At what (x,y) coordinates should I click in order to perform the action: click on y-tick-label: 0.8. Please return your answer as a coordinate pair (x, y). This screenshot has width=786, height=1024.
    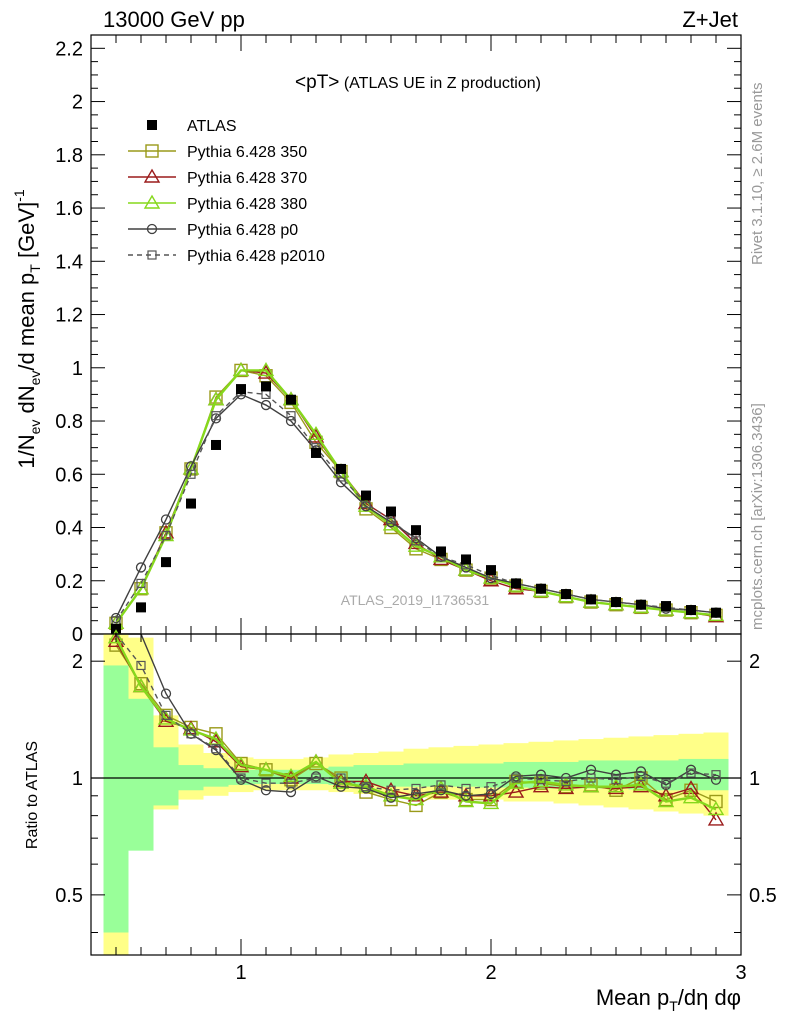
    Looking at the image, I should click on (69, 422).